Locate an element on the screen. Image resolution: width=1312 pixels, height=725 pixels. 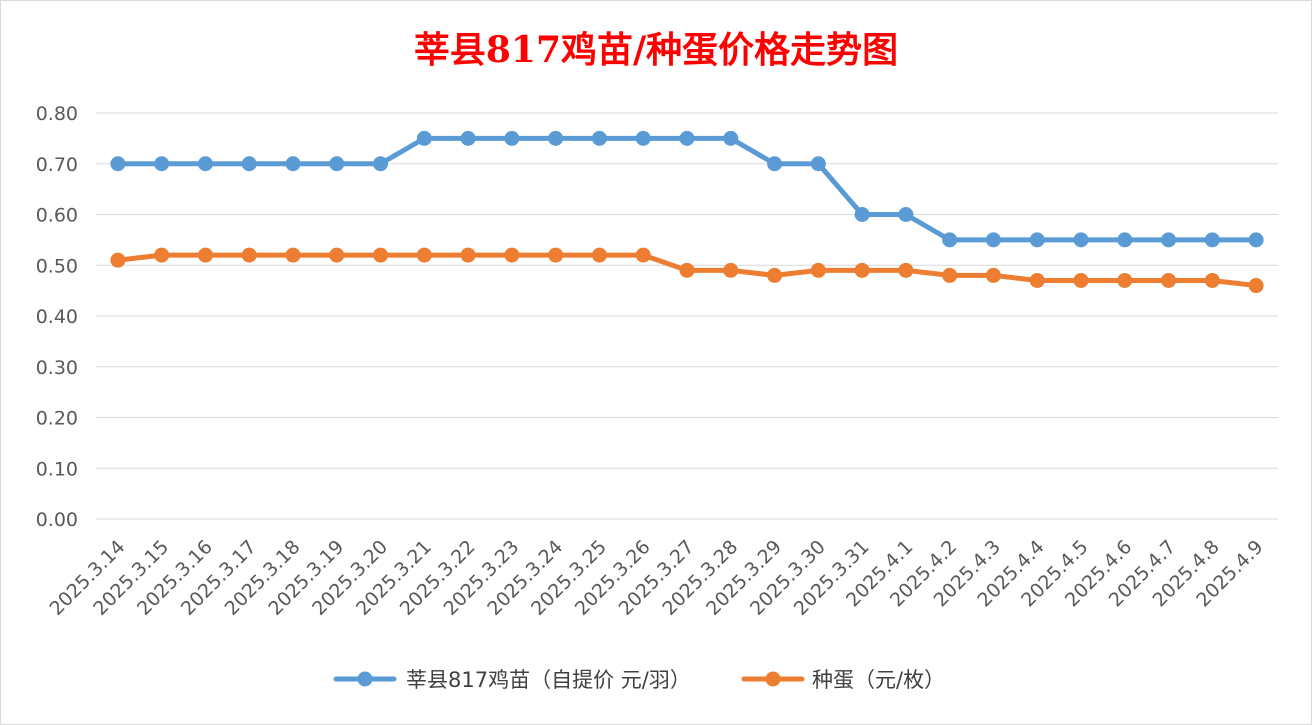
y-tick-label: 0.20 is located at coordinates (57, 419).